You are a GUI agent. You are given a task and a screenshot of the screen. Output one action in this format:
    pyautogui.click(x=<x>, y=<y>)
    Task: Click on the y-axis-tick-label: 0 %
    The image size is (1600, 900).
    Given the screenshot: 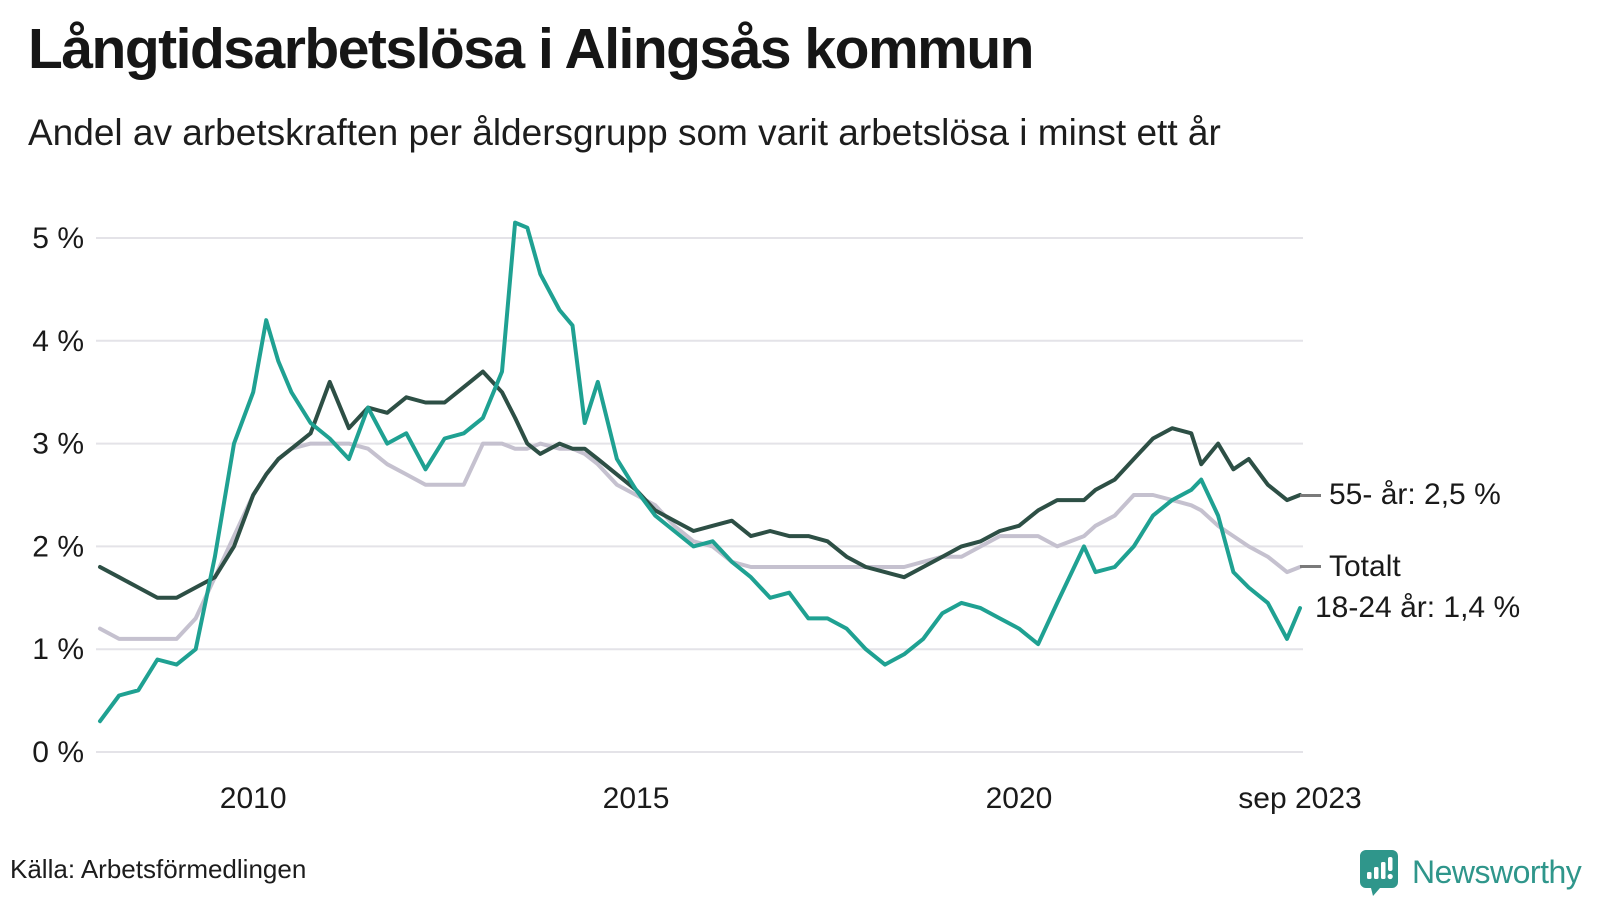 What is the action you would take?
    pyautogui.click(x=58, y=752)
    